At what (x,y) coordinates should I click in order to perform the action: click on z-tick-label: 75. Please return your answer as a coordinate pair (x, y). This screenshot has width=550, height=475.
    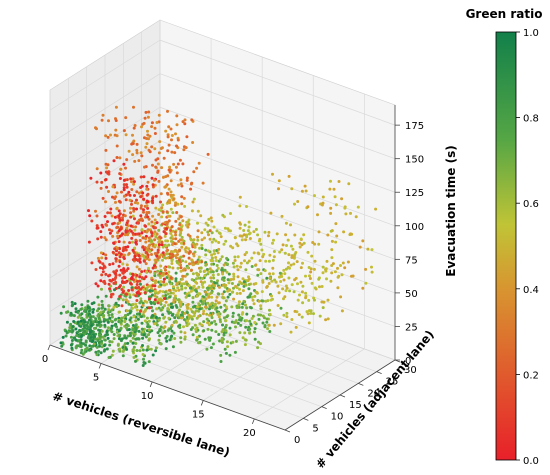
    Looking at the image, I should click on (411, 260).